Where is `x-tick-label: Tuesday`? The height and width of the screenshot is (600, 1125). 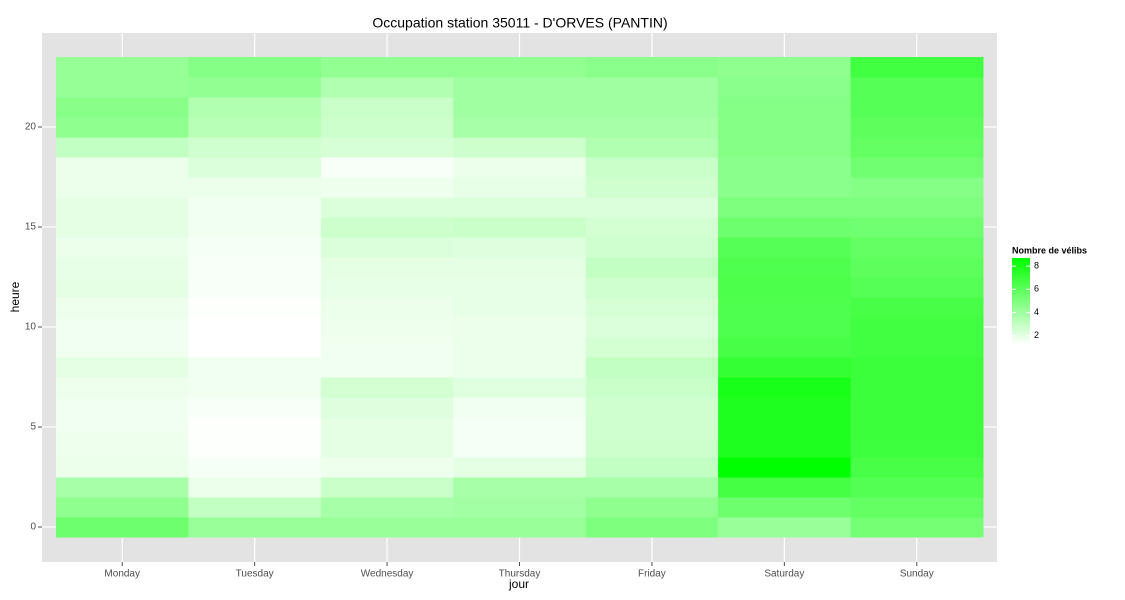
x-tick-label: Tuesday is located at coordinates (255, 574).